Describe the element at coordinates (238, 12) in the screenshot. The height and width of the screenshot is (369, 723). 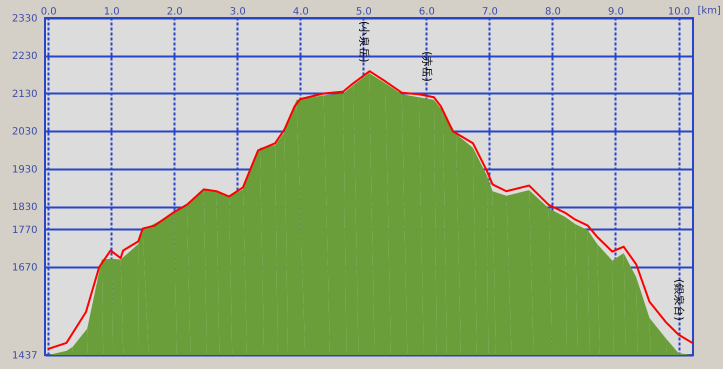
I see `x-tick-label: 3.0` at that location.